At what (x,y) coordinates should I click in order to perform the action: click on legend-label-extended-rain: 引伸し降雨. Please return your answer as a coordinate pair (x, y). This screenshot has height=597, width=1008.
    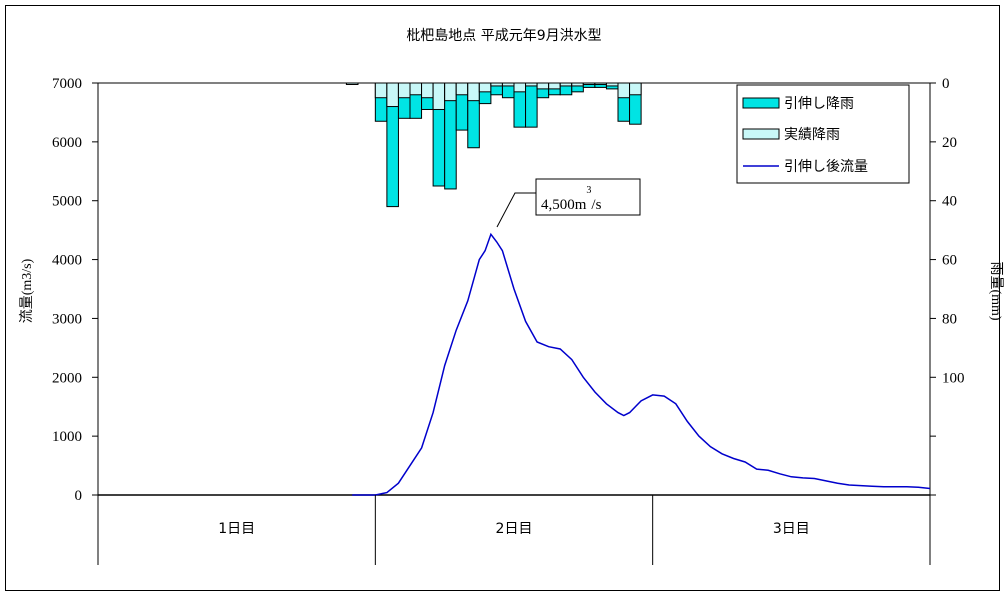
    Looking at the image, I should click on (819, 104).